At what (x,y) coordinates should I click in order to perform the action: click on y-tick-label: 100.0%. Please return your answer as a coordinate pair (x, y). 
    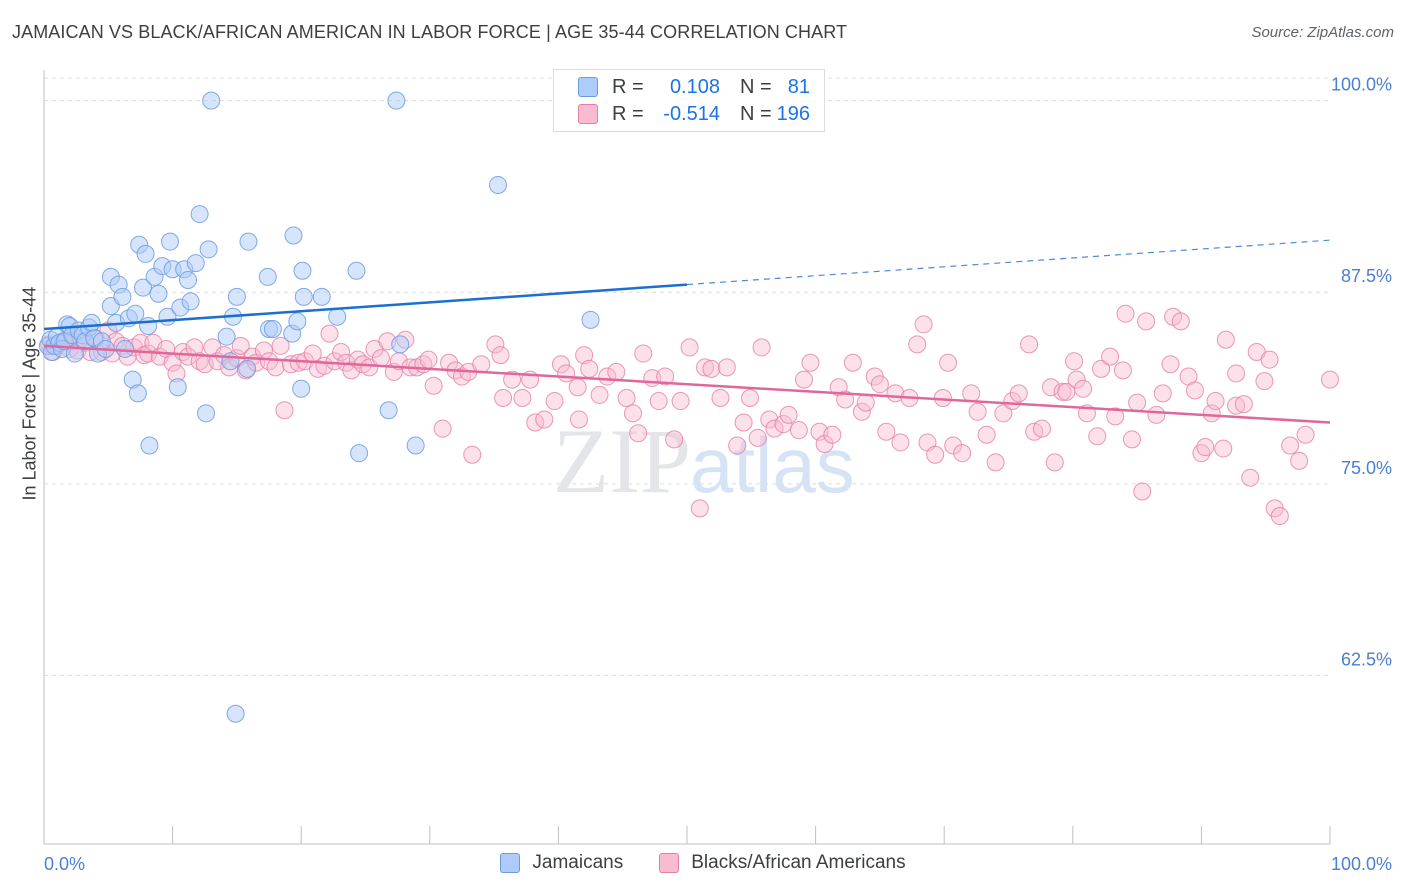
    Looking at the image, I should click on (1361, 85).